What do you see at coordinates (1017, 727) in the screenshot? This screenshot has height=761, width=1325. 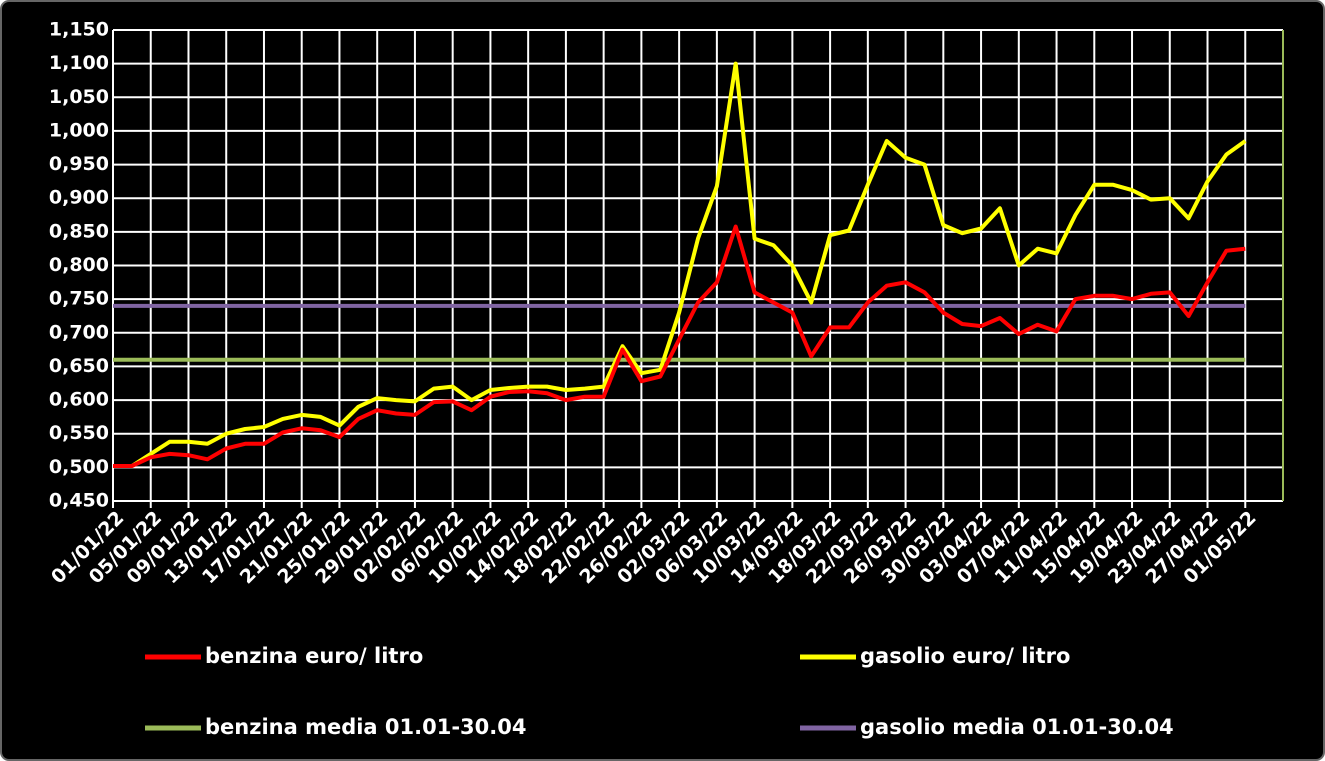 I see `legend-label: gasolio media 01.01-30.04` at bounding box center [1017, 727].